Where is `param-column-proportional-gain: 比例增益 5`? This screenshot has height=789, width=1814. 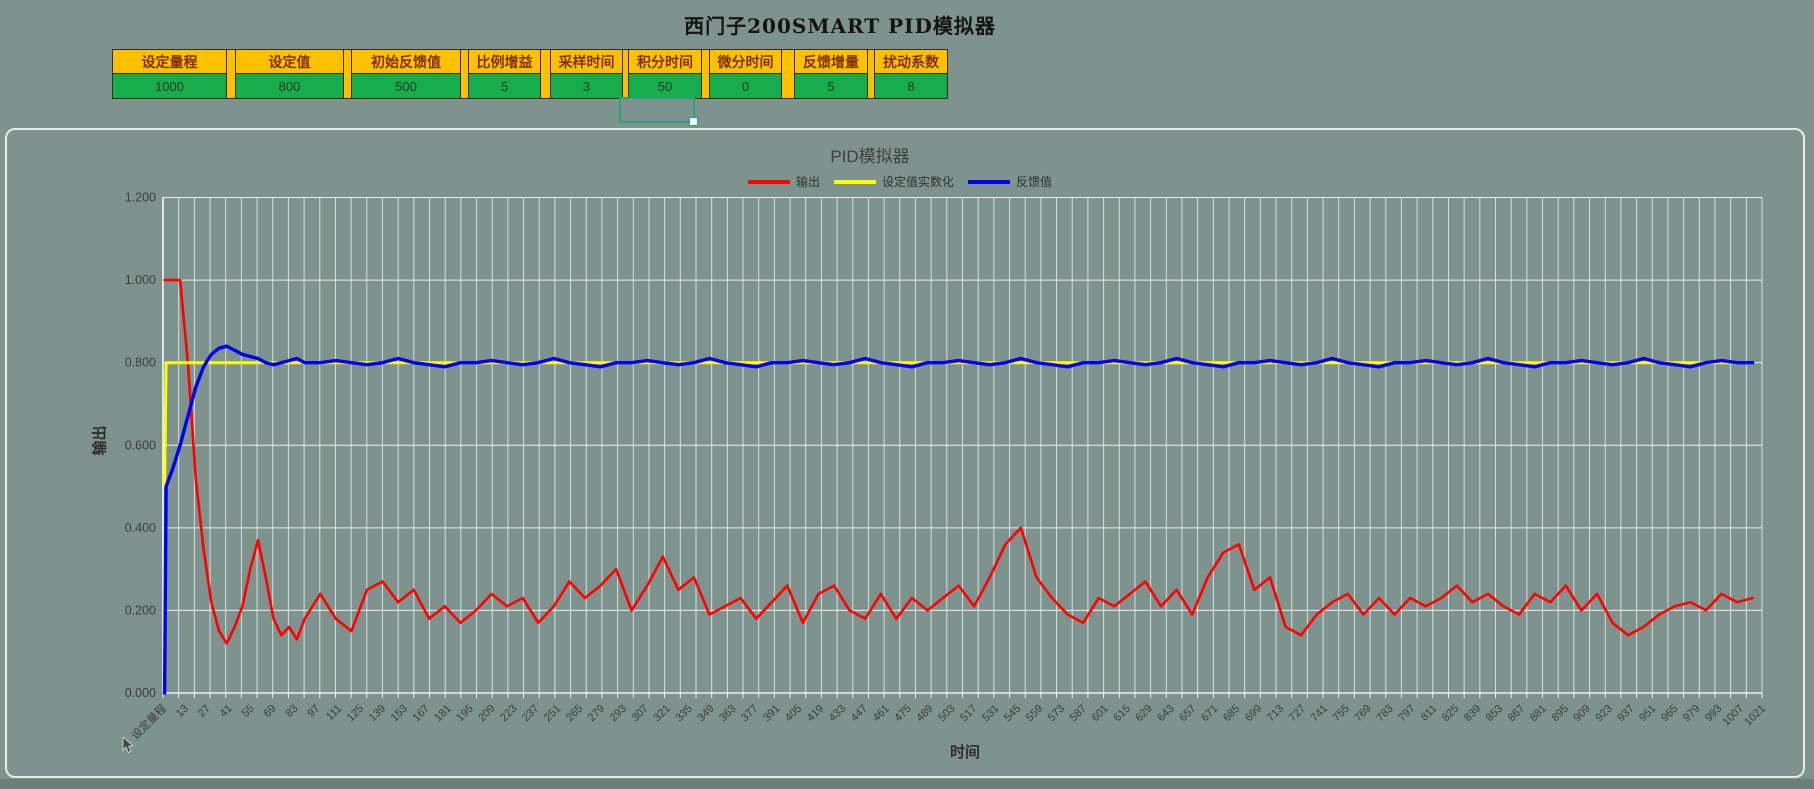 param-column-proportional-gain: 比例增益 5 is located at coordinates (505, 74).